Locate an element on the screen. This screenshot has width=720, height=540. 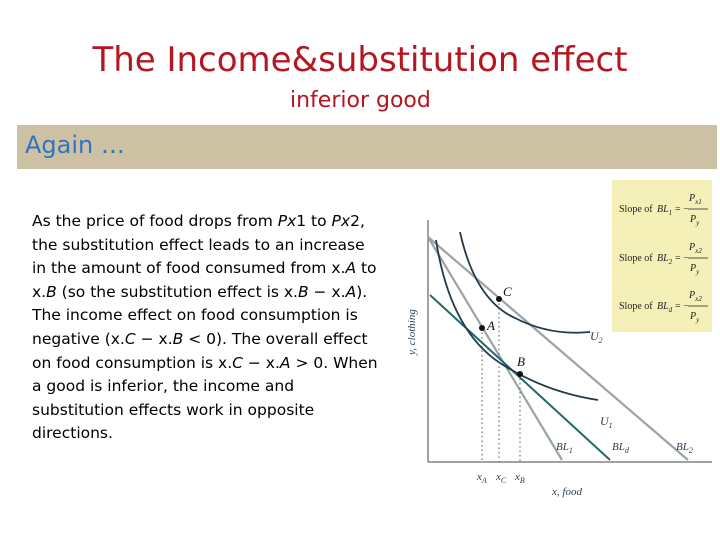
y-axis-label: y, clothing is located at coordinates (412, 332).